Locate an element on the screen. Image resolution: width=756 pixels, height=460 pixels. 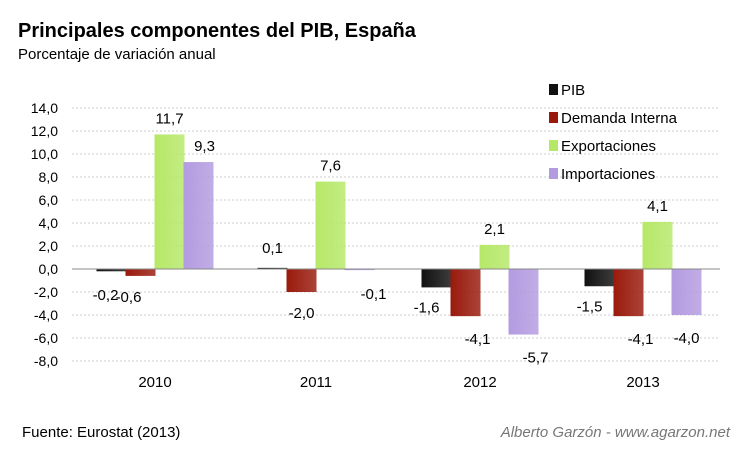
data-label: 11,7 is located at coordinates (169, 118).